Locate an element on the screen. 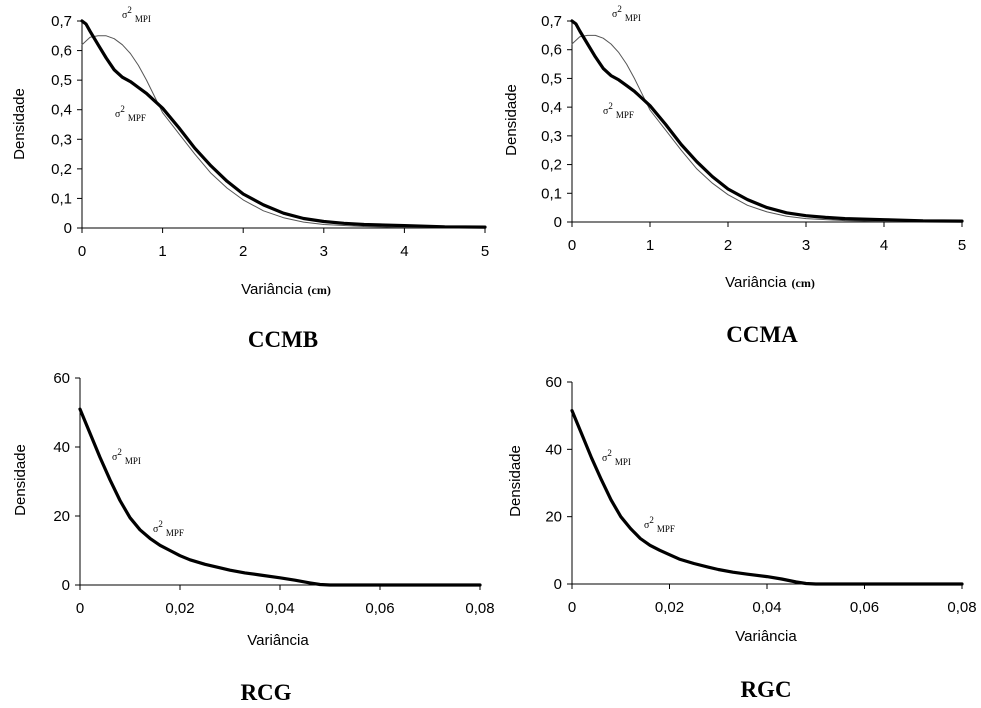  panel-title: RCG is located at coordinates (265, 692).